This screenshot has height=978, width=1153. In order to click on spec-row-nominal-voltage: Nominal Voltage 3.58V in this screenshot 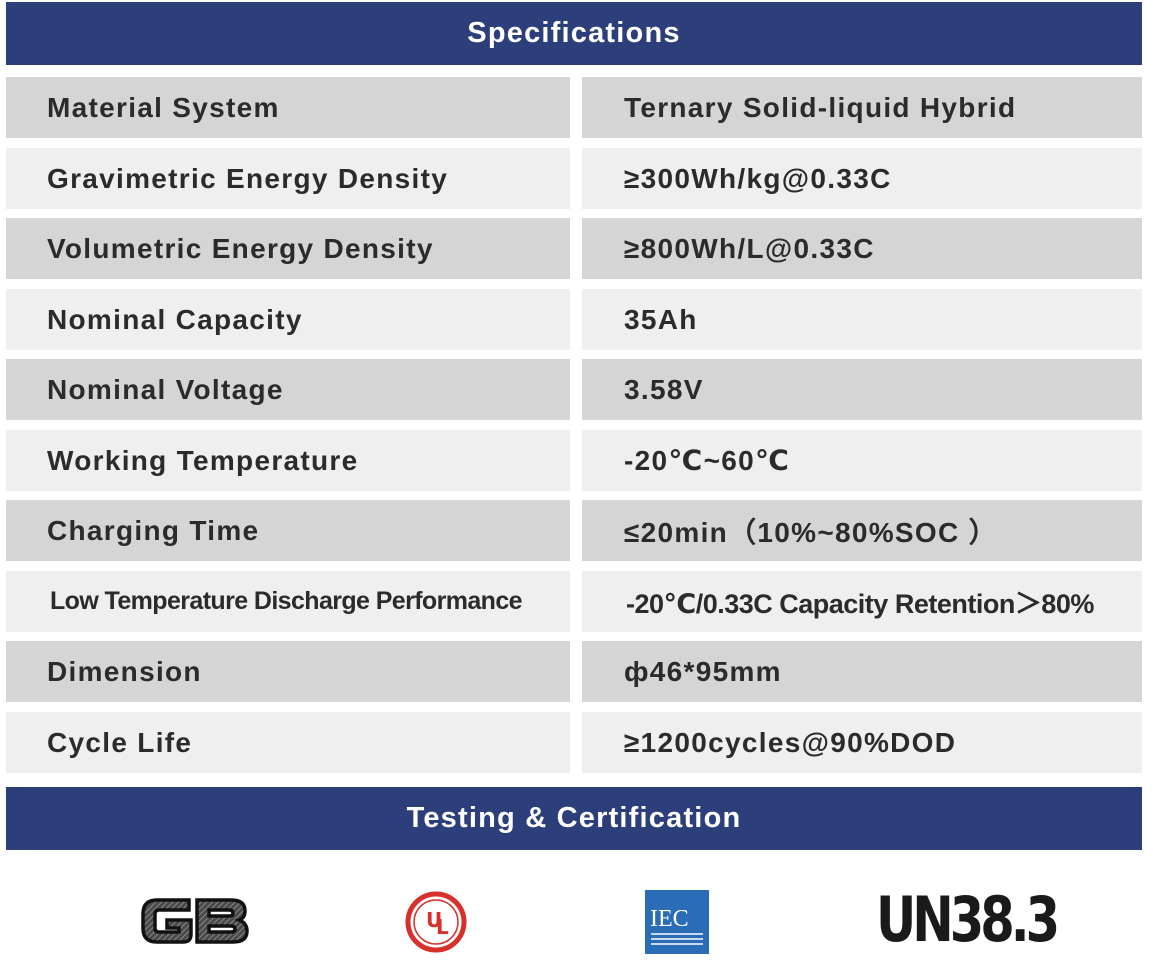, I will do `click(576, 389)`.